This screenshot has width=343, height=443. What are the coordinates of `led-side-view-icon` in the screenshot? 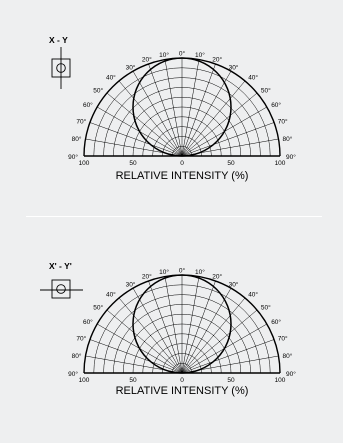 It's located at (61, 289).